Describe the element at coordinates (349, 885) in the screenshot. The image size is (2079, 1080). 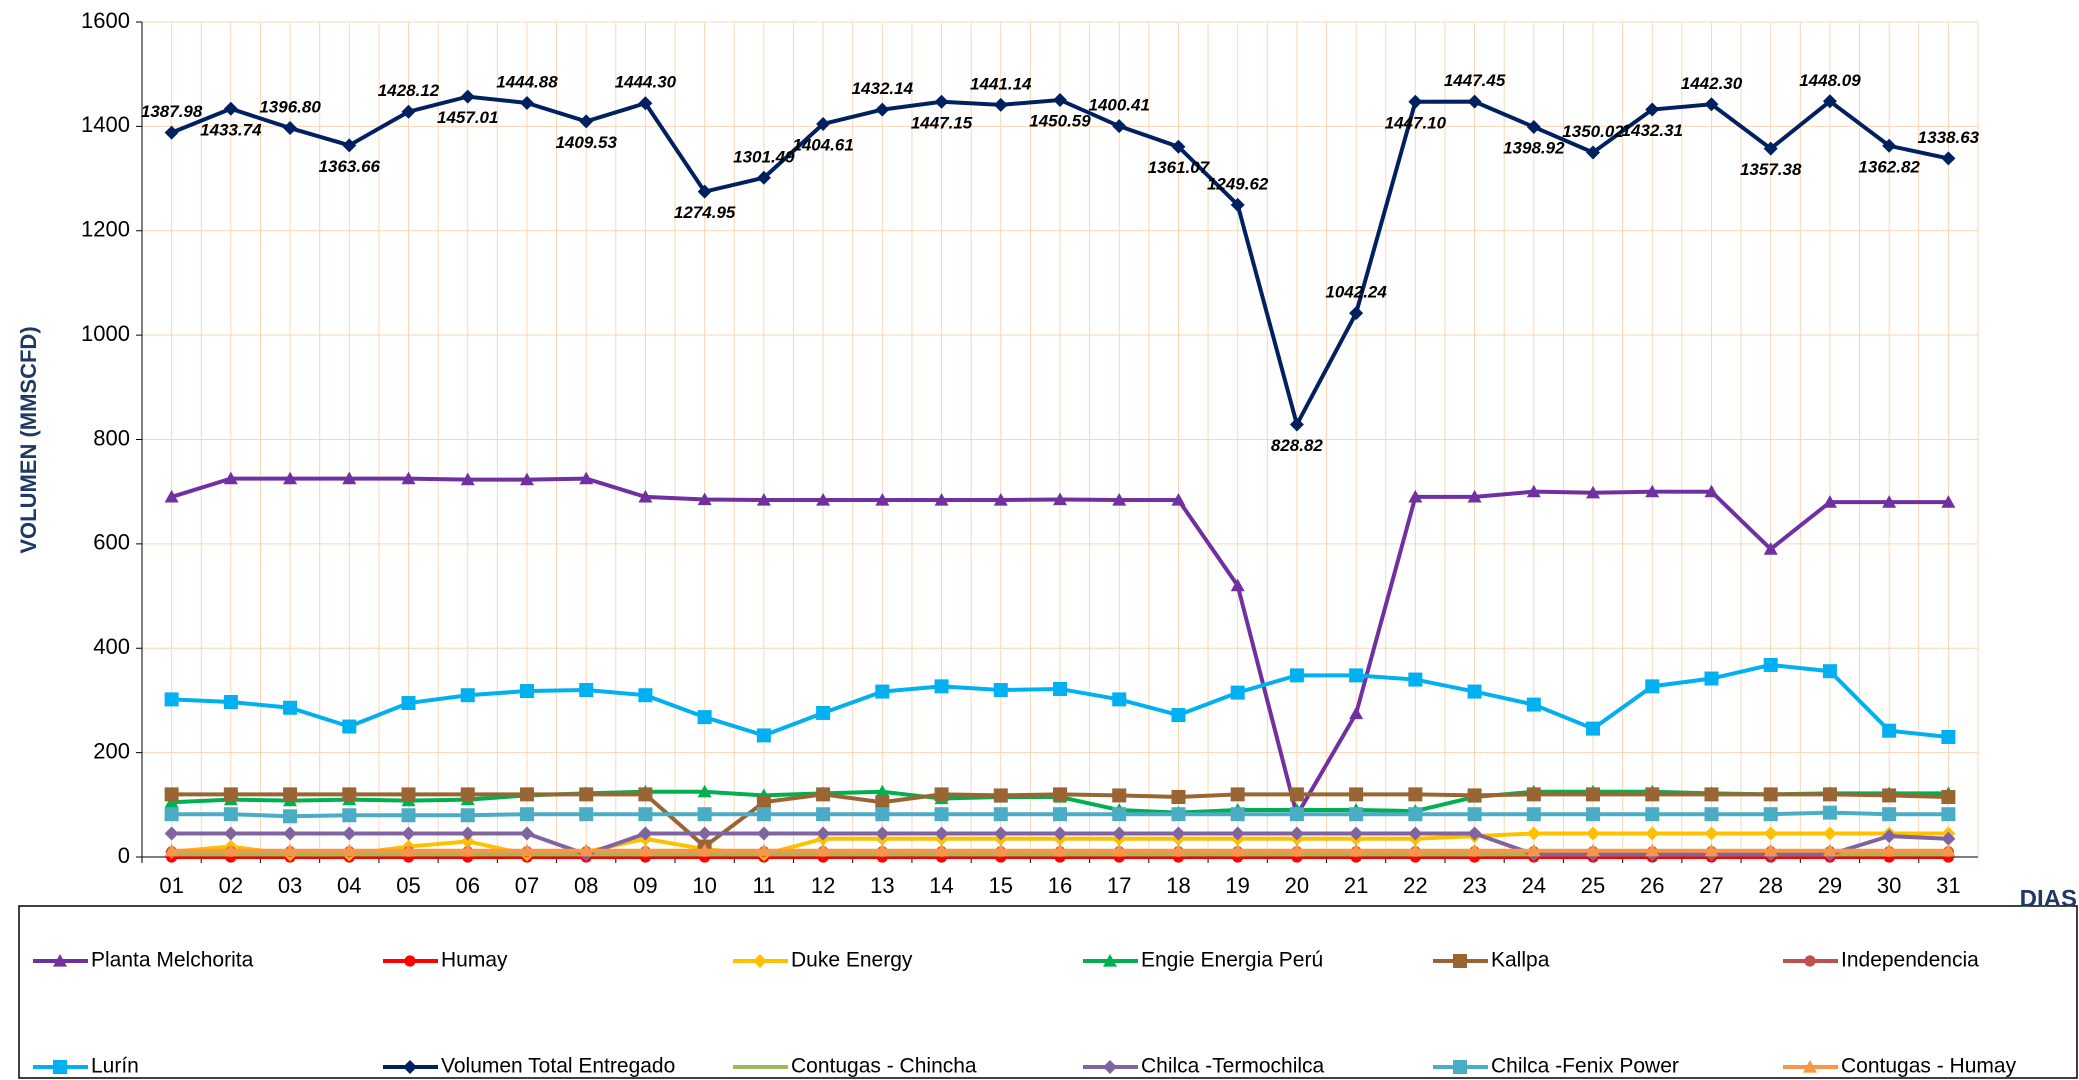
I see `x-tick-label: 04` at that location.